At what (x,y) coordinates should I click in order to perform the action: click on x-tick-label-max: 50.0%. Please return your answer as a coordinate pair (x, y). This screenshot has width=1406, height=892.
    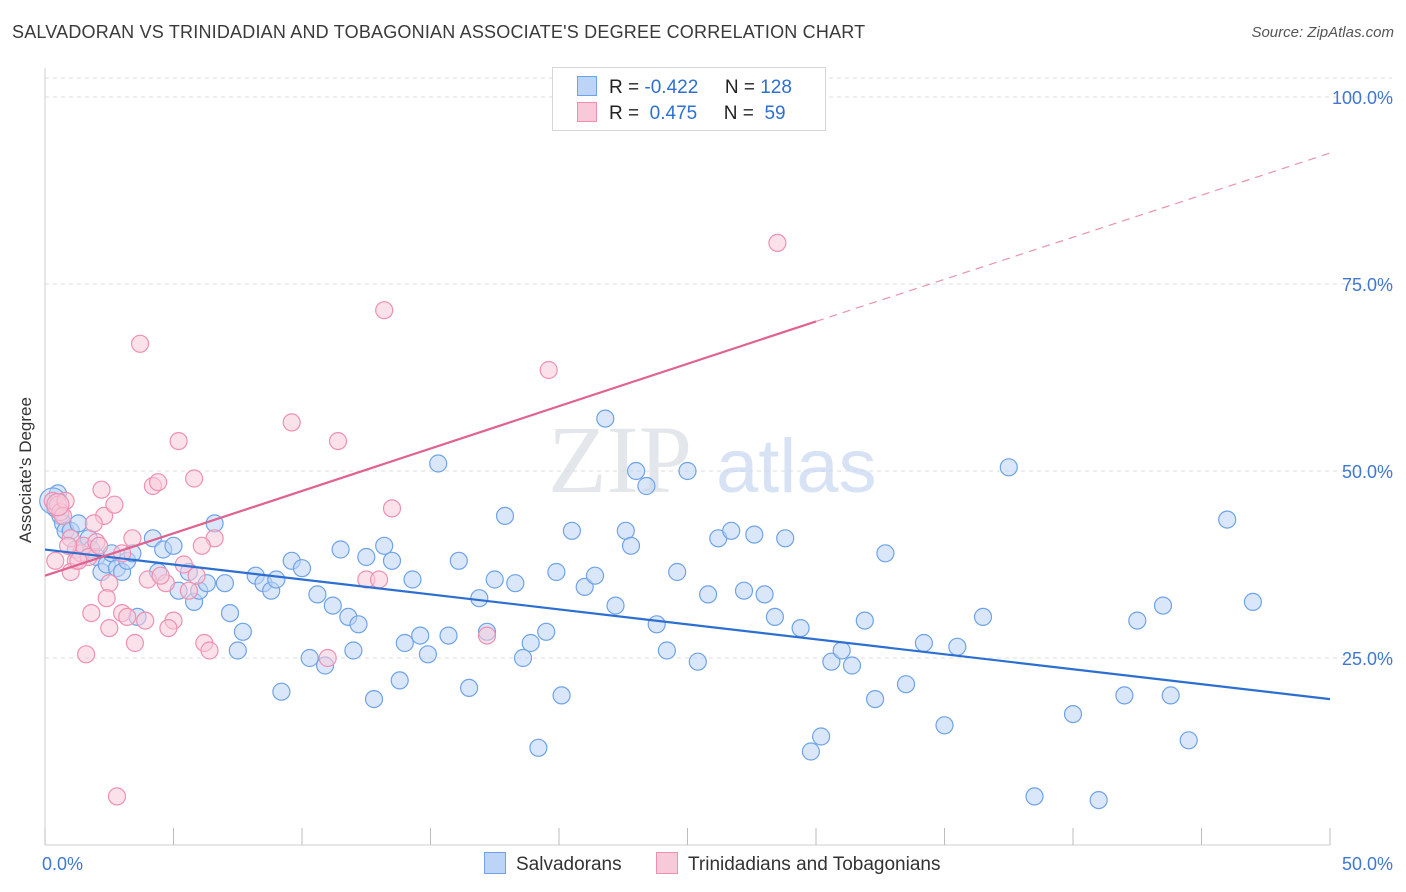
    Looking at the image, I should click on (1367, 864).